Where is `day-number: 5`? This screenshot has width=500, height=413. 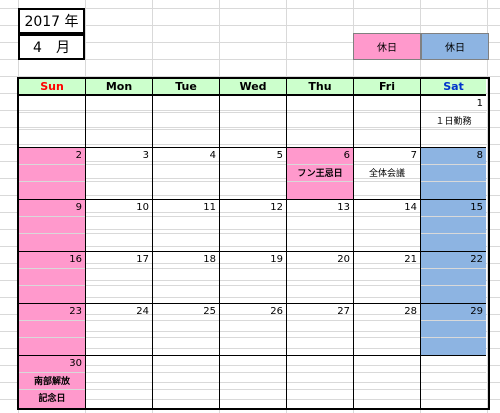
day-number: 5 is located at coordinates (279, 155).